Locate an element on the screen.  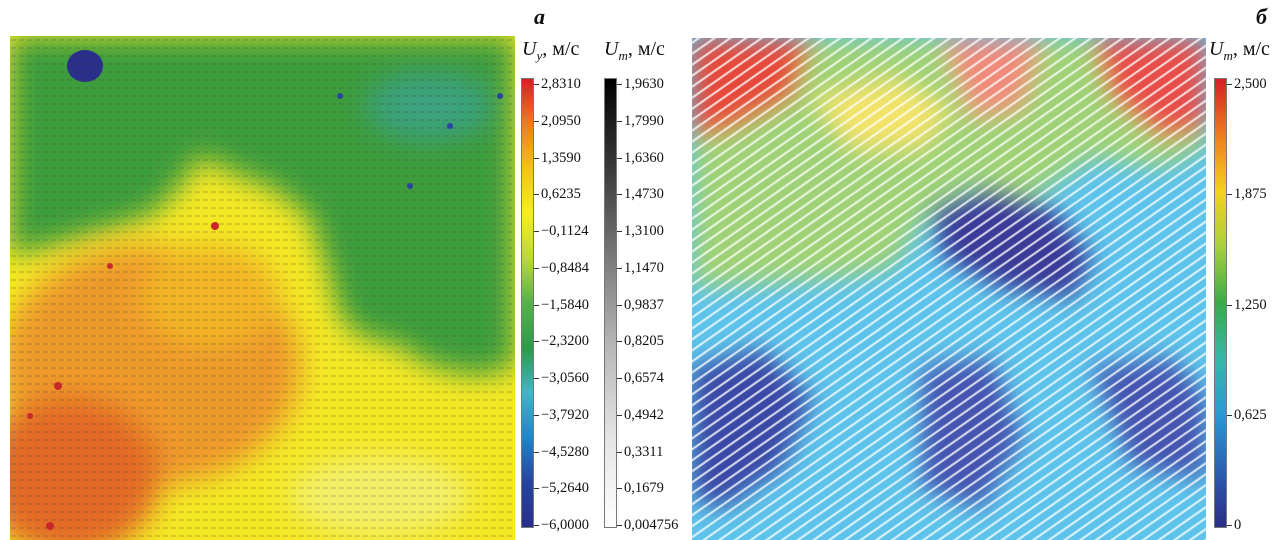
colorbar-tick-label: 2,500 is located at coordinates (1247, 84).